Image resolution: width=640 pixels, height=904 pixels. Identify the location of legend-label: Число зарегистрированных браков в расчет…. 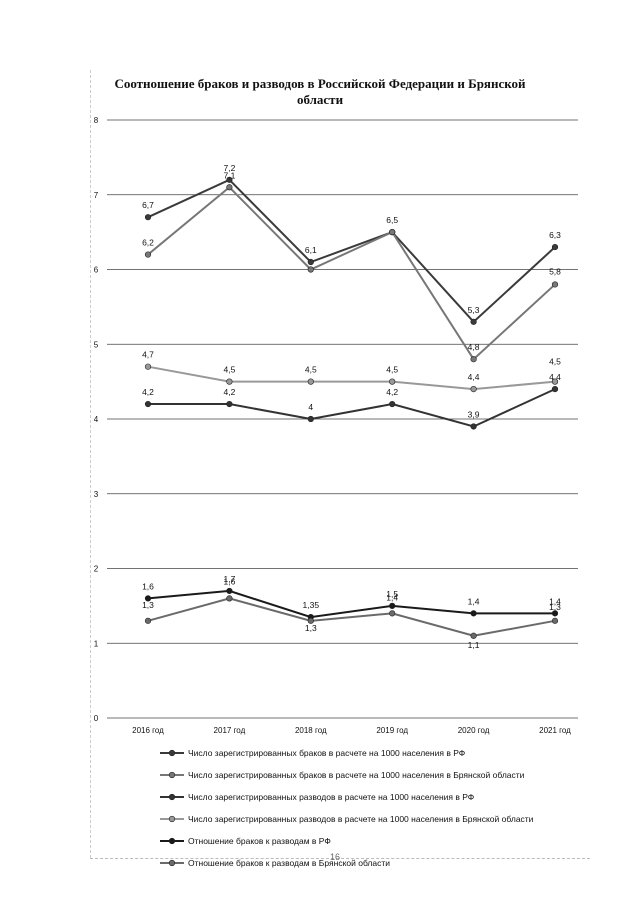
(356, 775).